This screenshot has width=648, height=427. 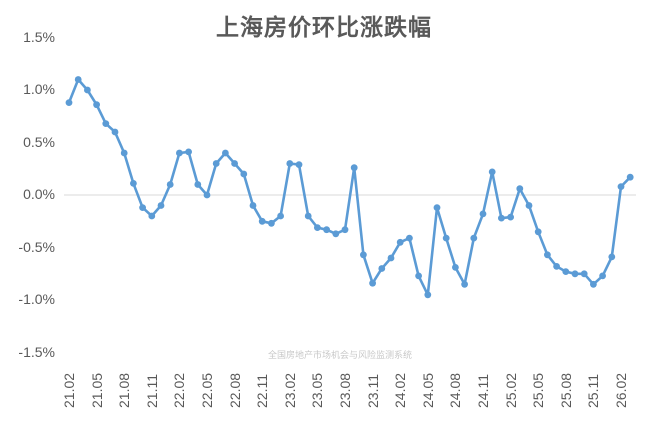 I want to click on y-tick-label: -0.5%, so click(x=36, y=246).